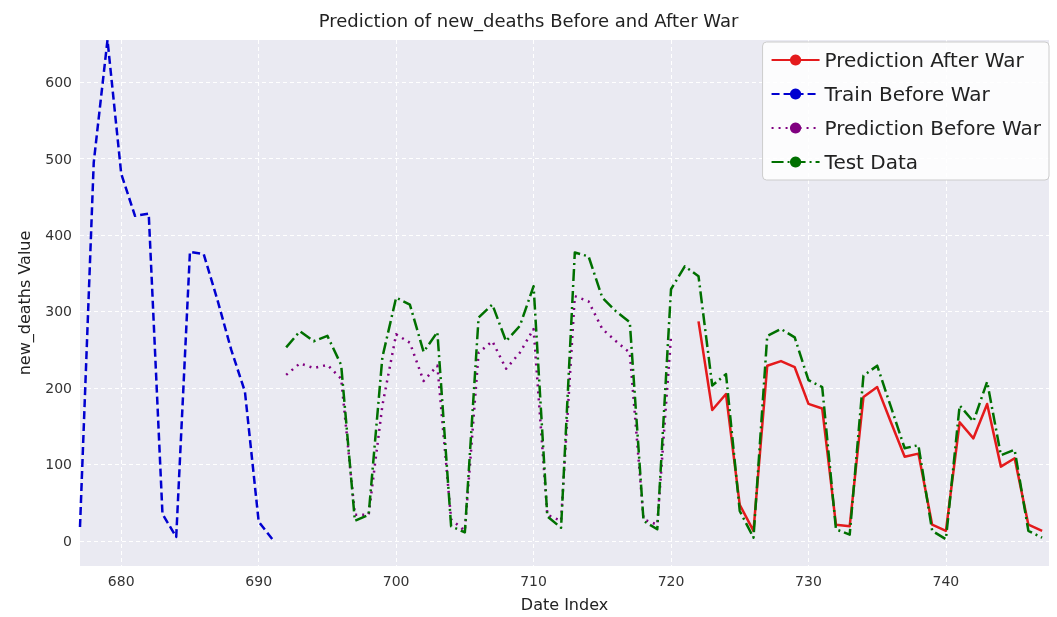  Describe the element at coordinates (671, 581) in the screenshot. I see `x-tick-label: 720` at that location.